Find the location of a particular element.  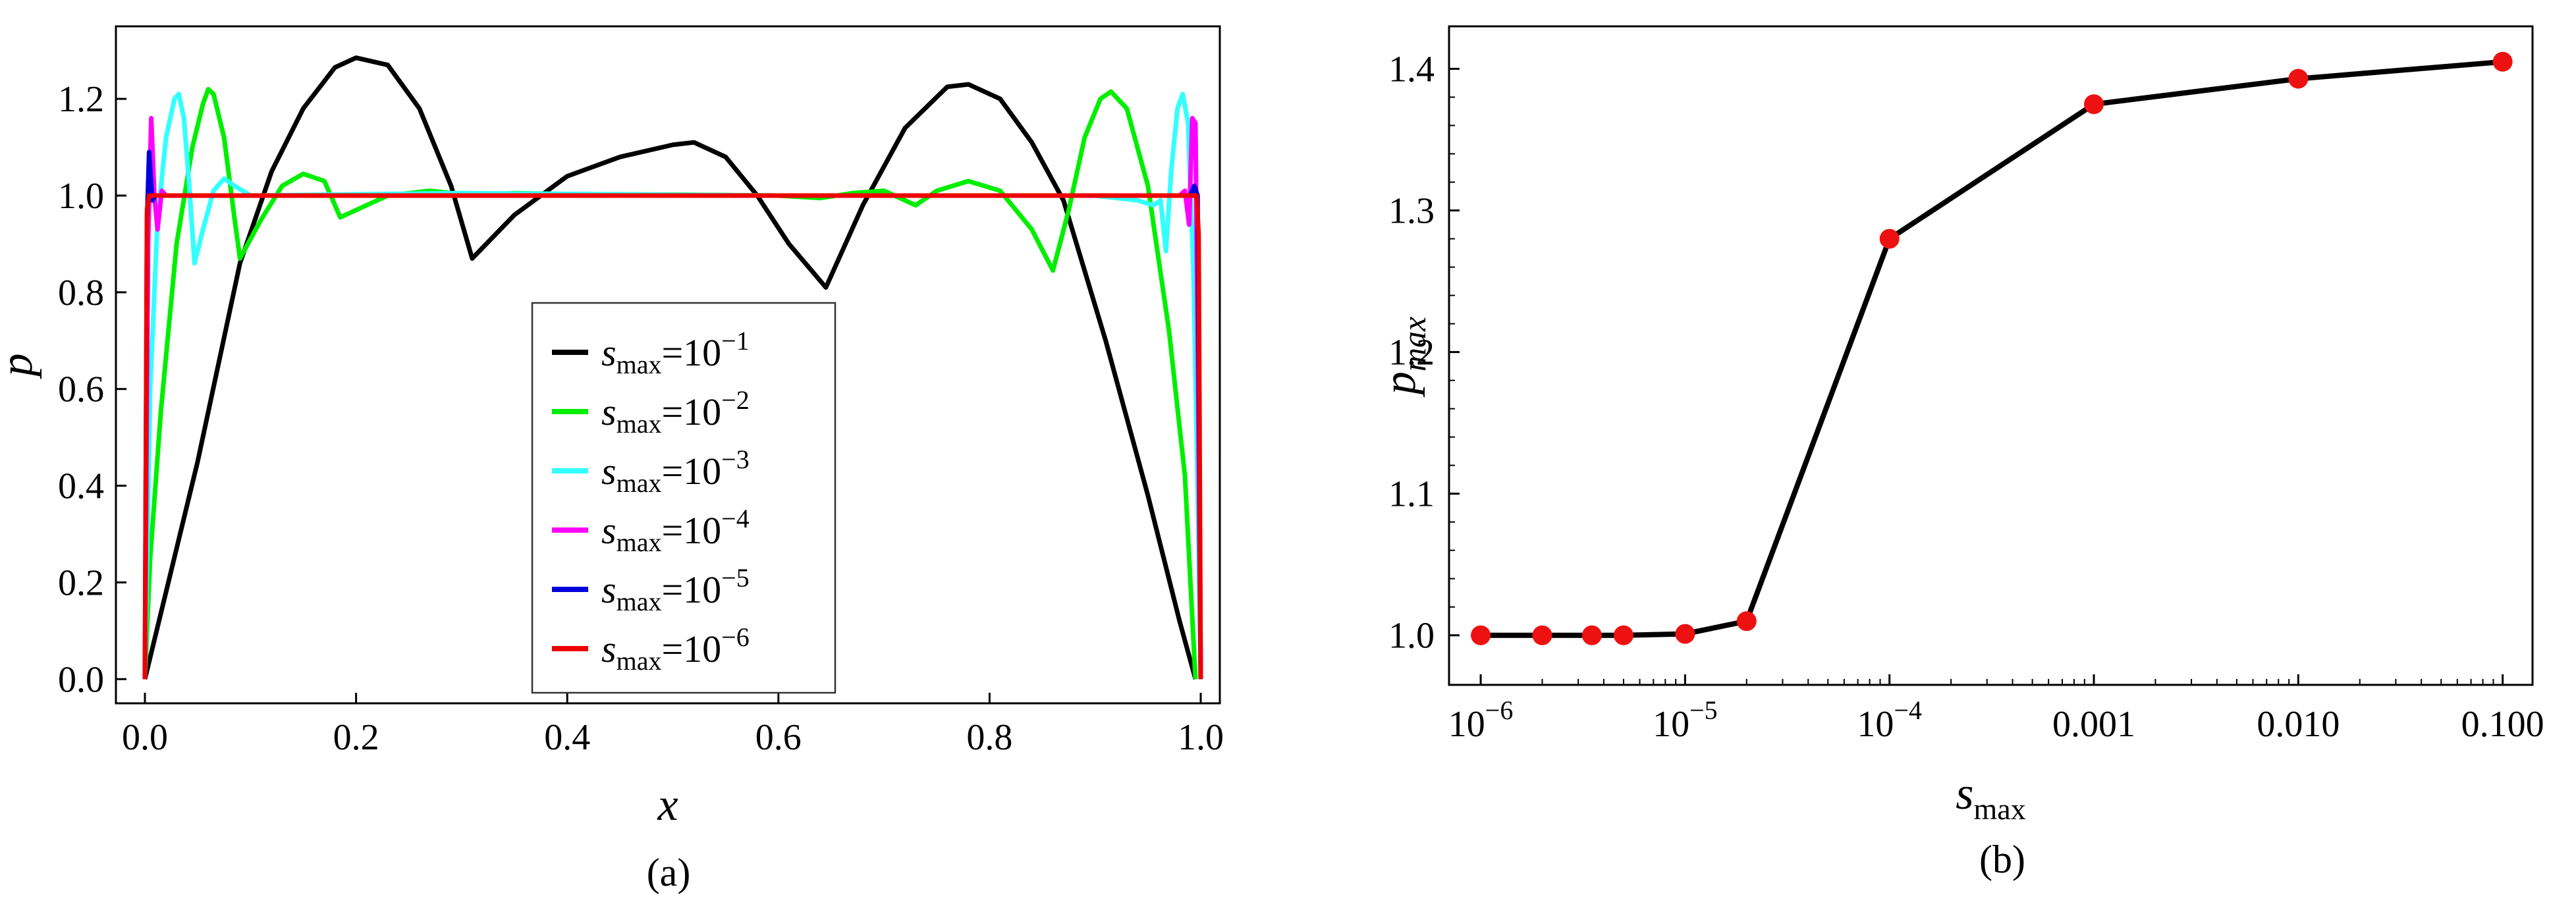

panel-a-legend-label-sub-5: max is located at coordinates (639, 601).